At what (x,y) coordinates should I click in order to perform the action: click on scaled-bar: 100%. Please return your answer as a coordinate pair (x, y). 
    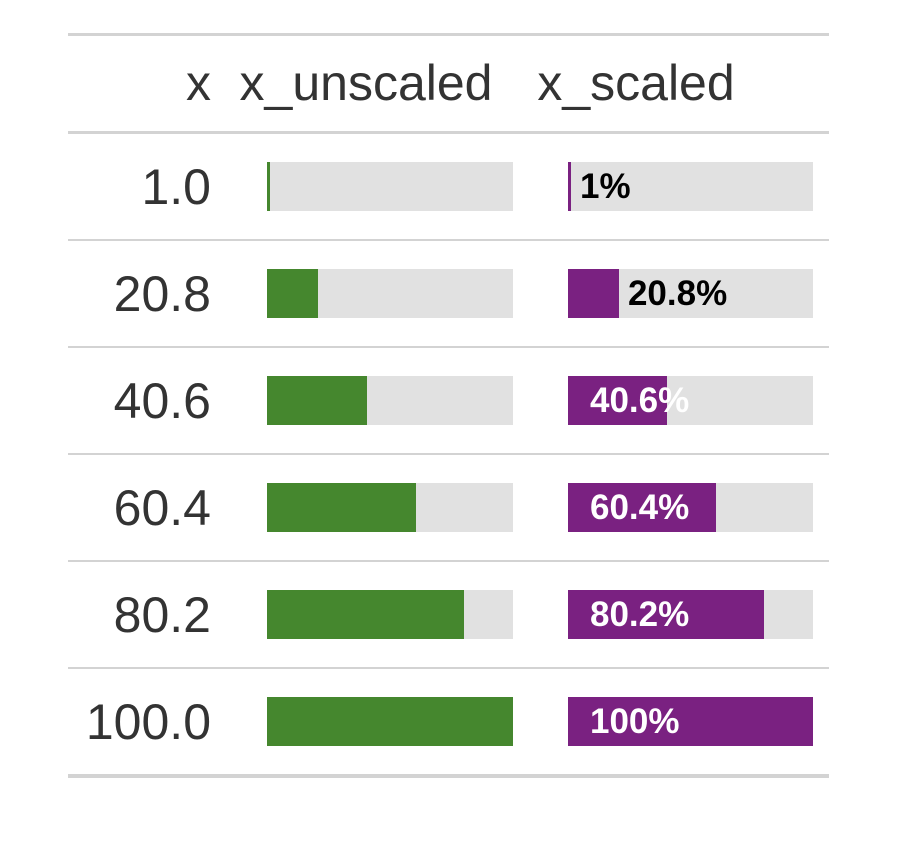
    Looking at the image, I should click on (690, 721).